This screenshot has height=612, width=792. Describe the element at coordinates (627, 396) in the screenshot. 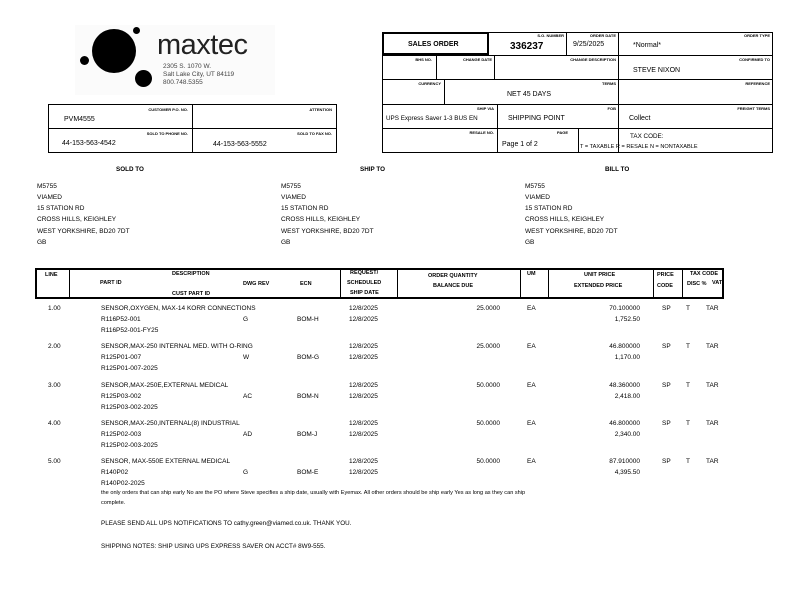

I see `cell-extended: 2,418.00` at that location.